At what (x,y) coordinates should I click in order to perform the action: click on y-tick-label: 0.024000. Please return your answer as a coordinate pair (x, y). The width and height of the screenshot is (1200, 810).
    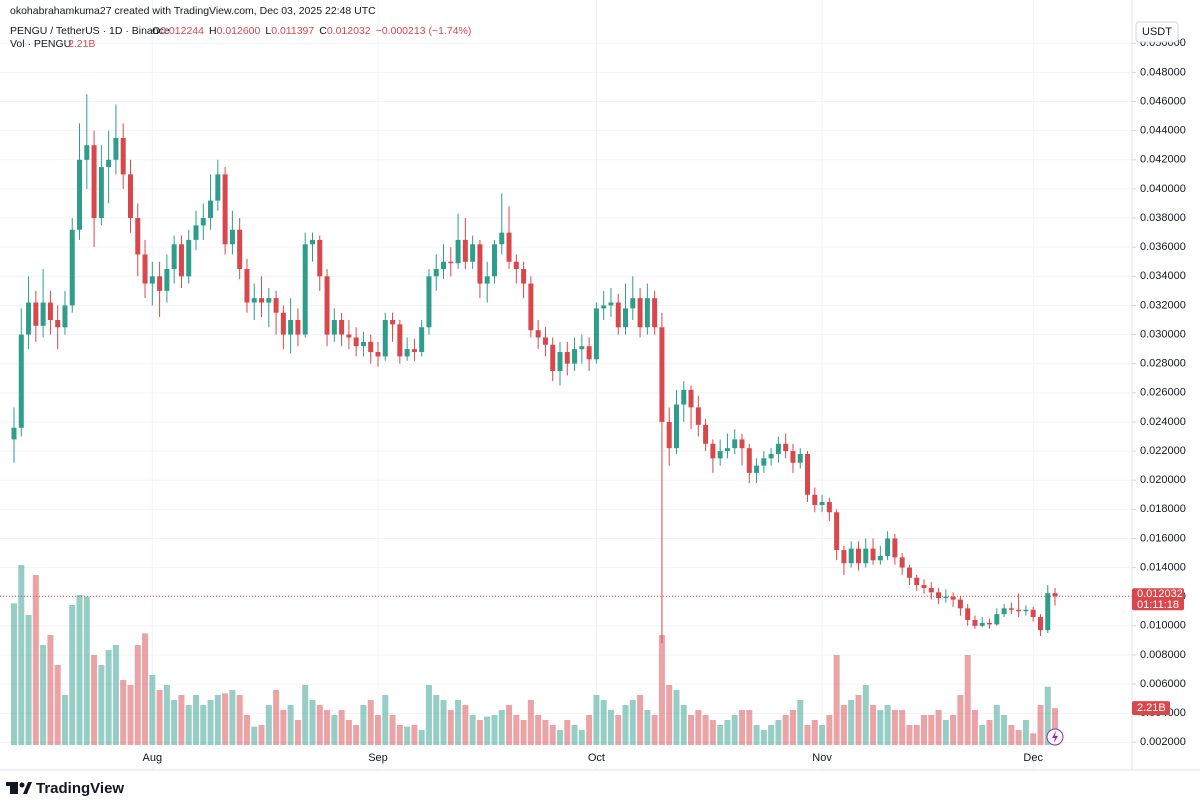
    Looking at the image, I should click on (1163, 422).